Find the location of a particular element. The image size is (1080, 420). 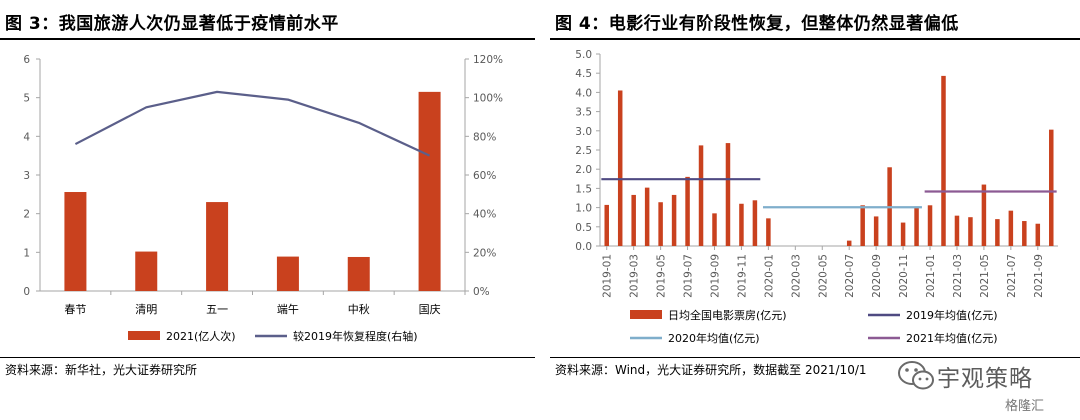

x-tick-label: 2019-09 is located at coordinates (716, 276).